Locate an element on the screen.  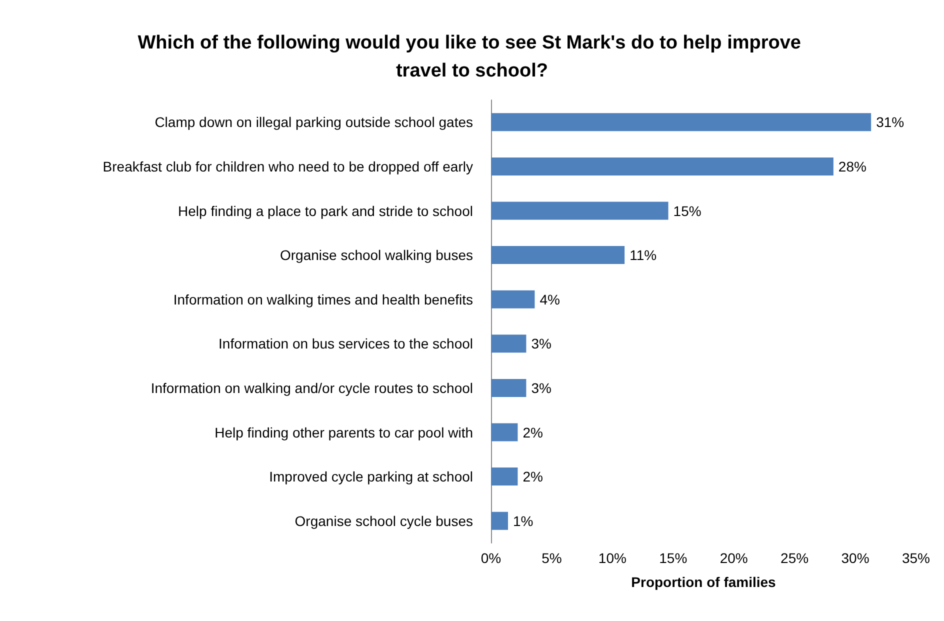
y-tick-label: Help finding a place to park and stride to school is located at coordinates (325, 210).